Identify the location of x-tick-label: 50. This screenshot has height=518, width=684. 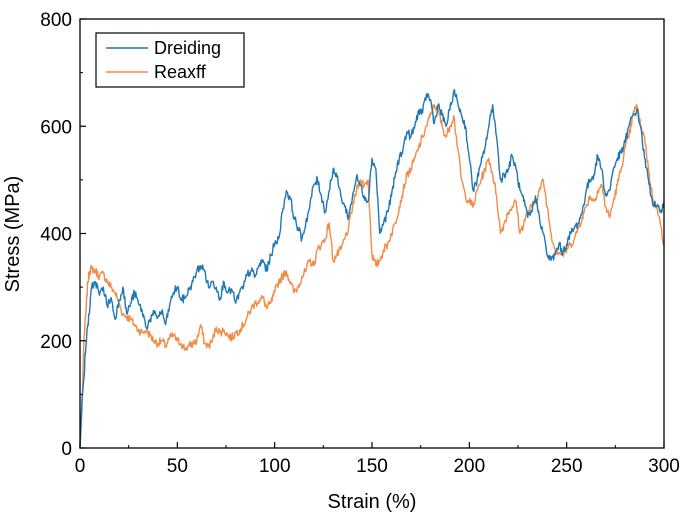
(177, 466).